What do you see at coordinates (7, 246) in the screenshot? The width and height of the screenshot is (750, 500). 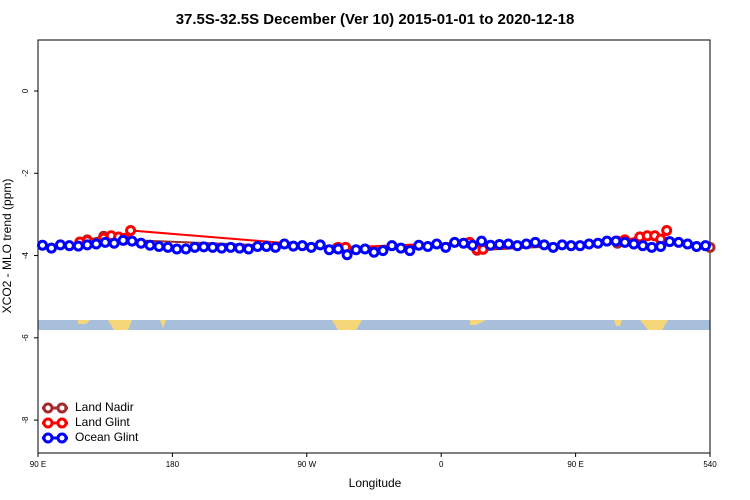 I see `y-axis-label: XCO2 - MLO trend (ppm)` at bounding box center [7, 246].